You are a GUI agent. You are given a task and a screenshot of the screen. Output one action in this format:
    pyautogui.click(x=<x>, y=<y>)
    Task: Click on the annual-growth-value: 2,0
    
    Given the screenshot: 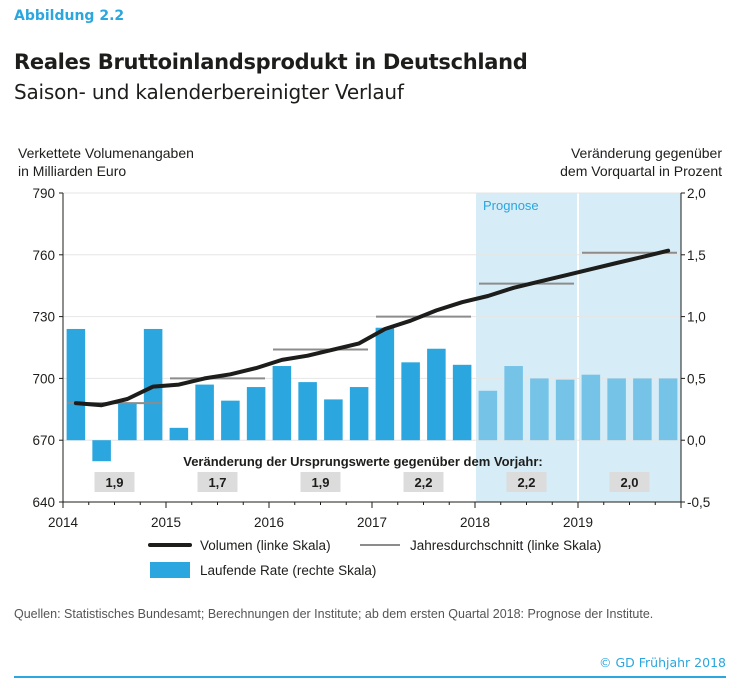 What is the action you would take?
    pyautogui.click(x=629, y=482)
    